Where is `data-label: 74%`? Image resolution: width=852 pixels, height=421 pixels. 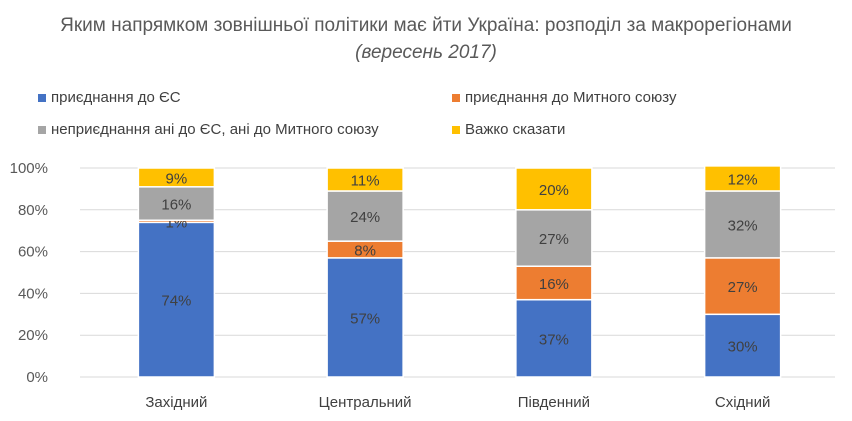 data-label: 74% is located at coordinates (176, 301).